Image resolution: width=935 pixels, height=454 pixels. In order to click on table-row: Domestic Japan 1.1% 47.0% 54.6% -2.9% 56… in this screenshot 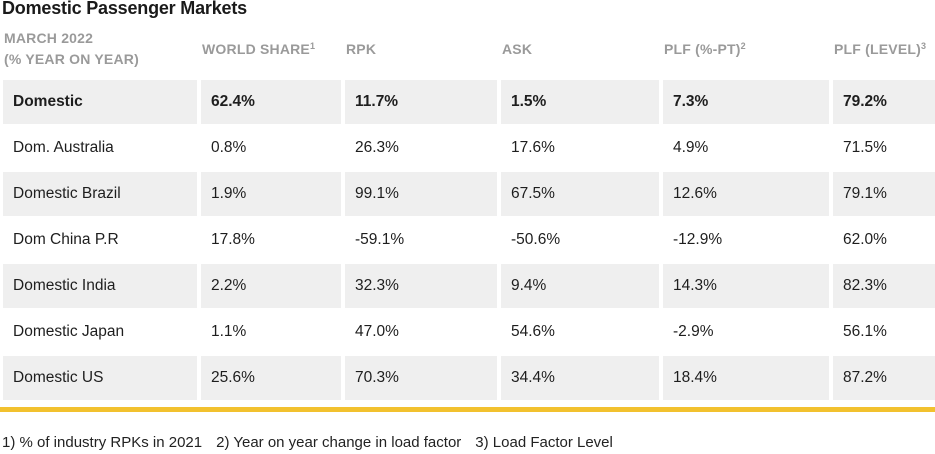, I will do `click(467, 333)`.